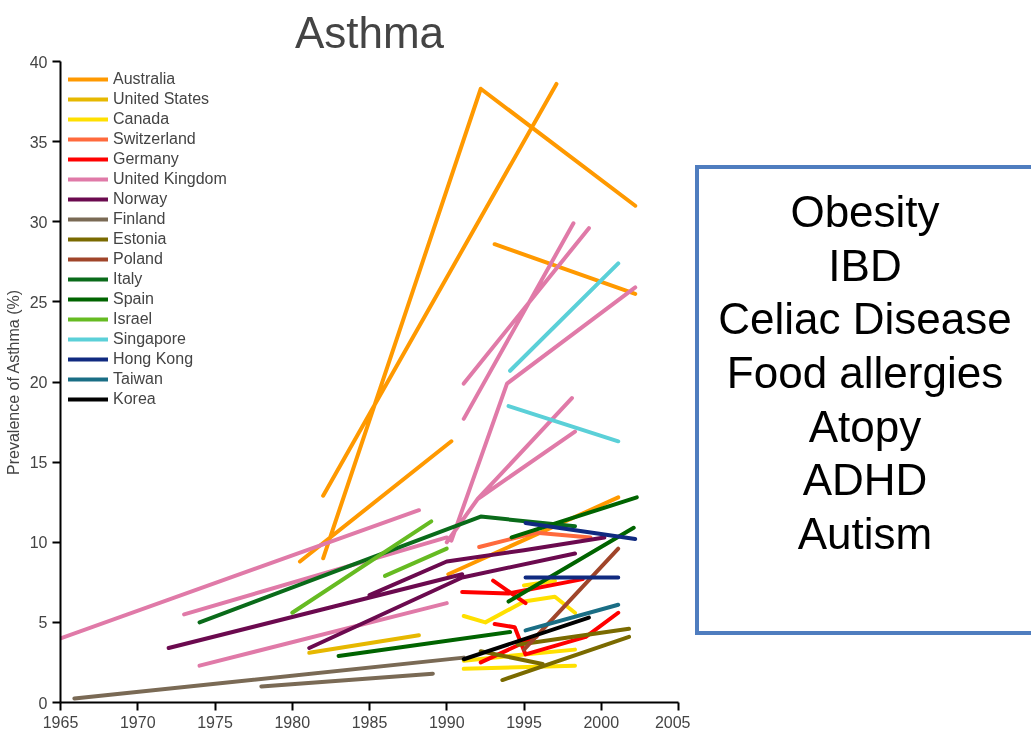  I want to click on legend-label: Poland, so click(138, 259).